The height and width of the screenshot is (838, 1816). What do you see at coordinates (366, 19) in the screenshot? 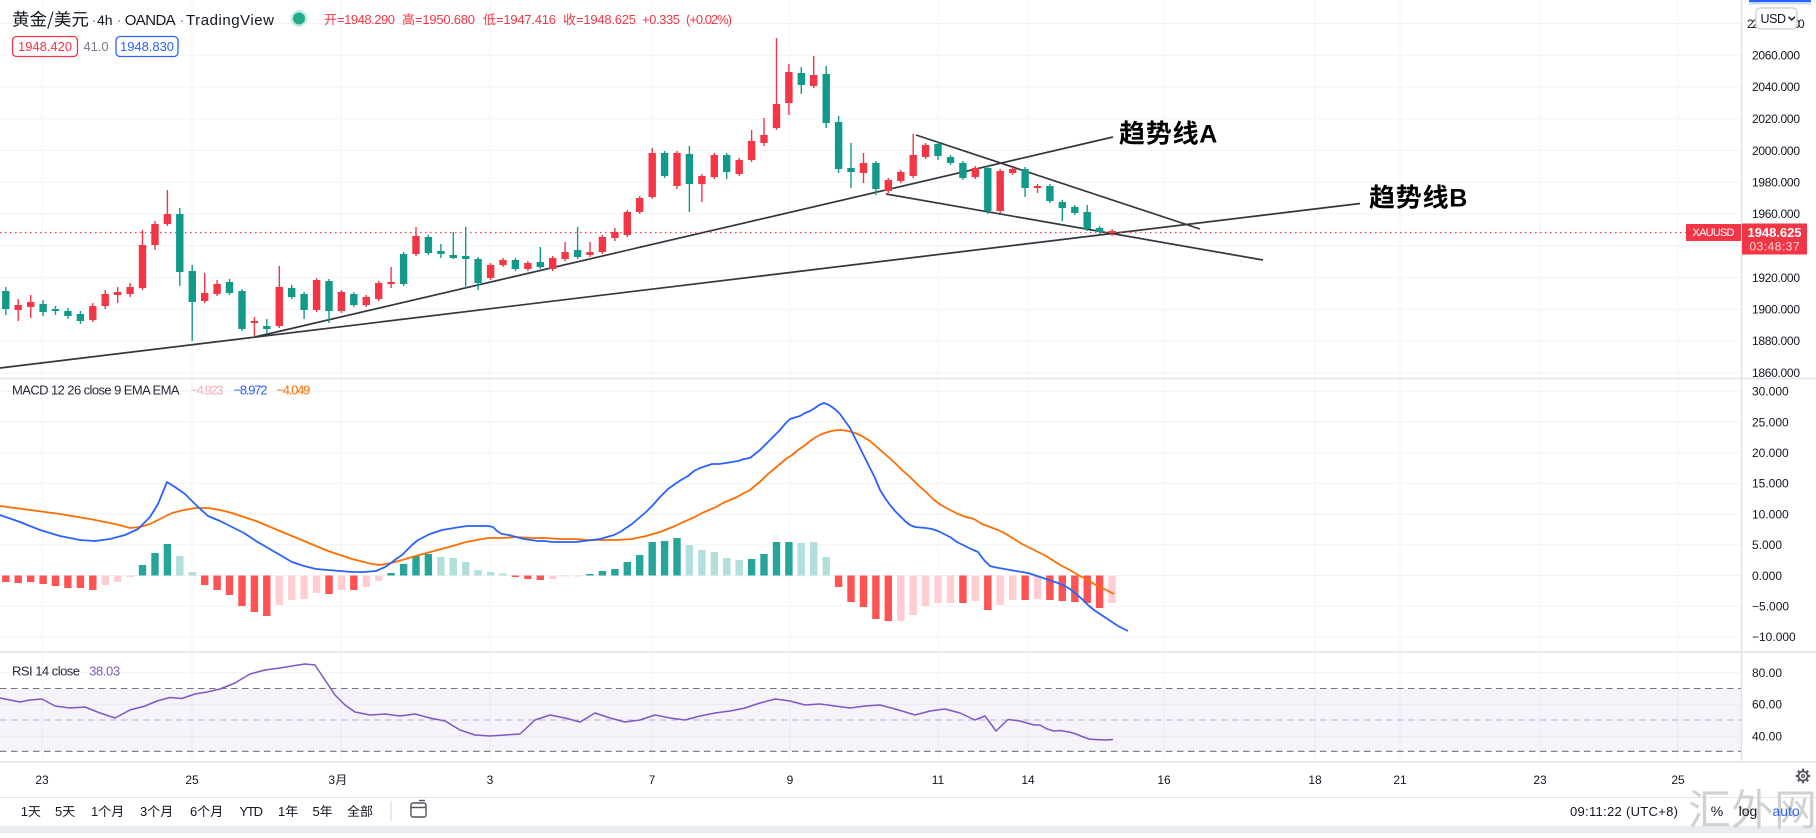
I see `svg-text: =1948.290` at bounding box center [366, 19].